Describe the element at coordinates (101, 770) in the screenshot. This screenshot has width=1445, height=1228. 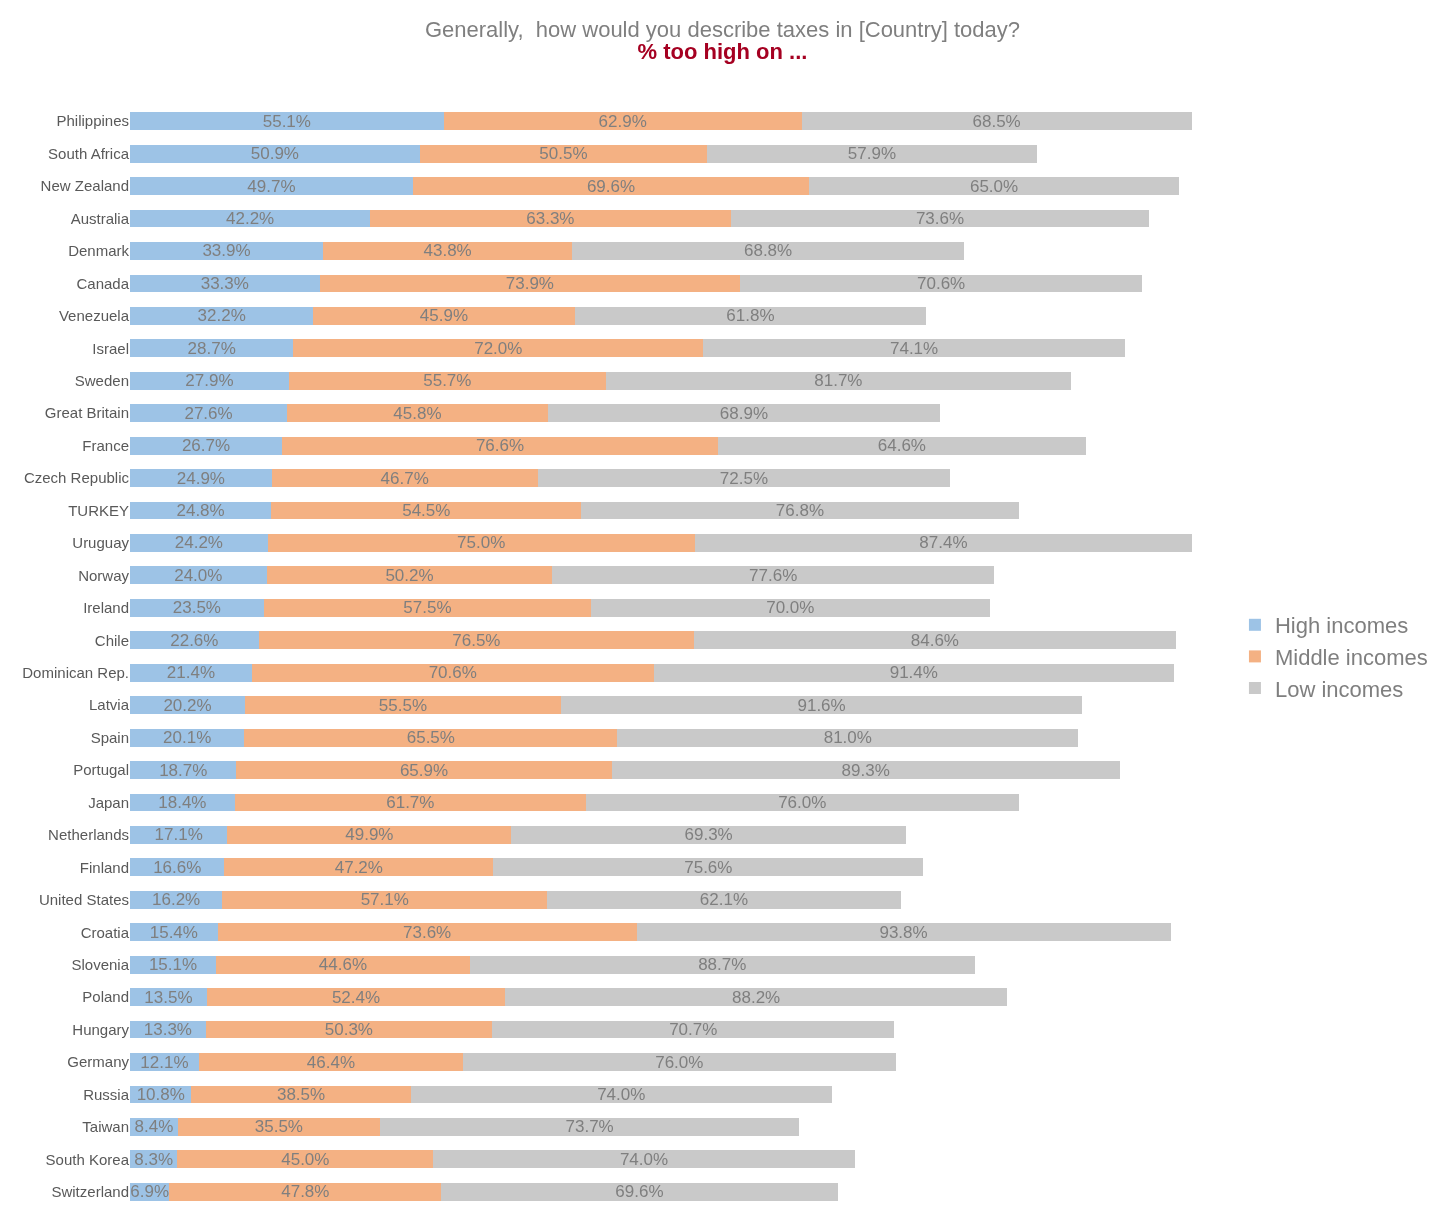
I see `y-tick-label: Portugal` at that location.